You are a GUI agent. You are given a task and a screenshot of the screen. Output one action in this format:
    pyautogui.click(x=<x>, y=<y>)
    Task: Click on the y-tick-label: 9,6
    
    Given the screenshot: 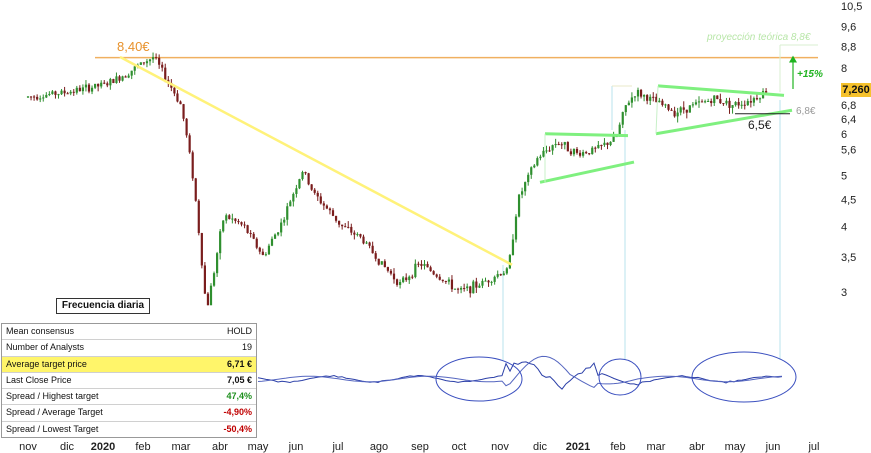 What is the action you would take?
    pyautogui.click(x=848, y=27)
    